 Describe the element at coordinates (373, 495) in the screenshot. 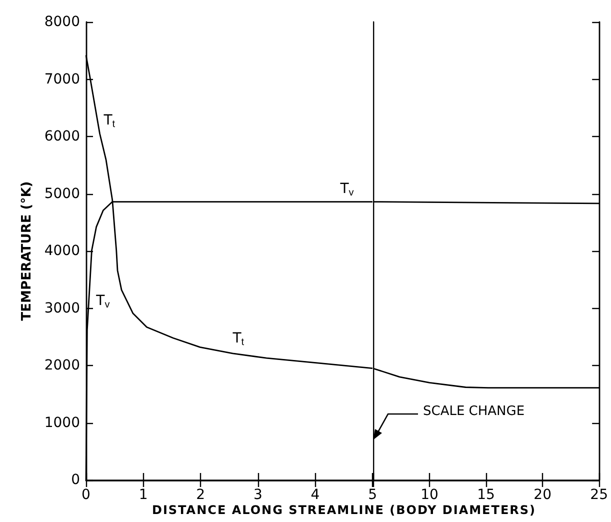

I see `x-tick-label: 5` at that location.